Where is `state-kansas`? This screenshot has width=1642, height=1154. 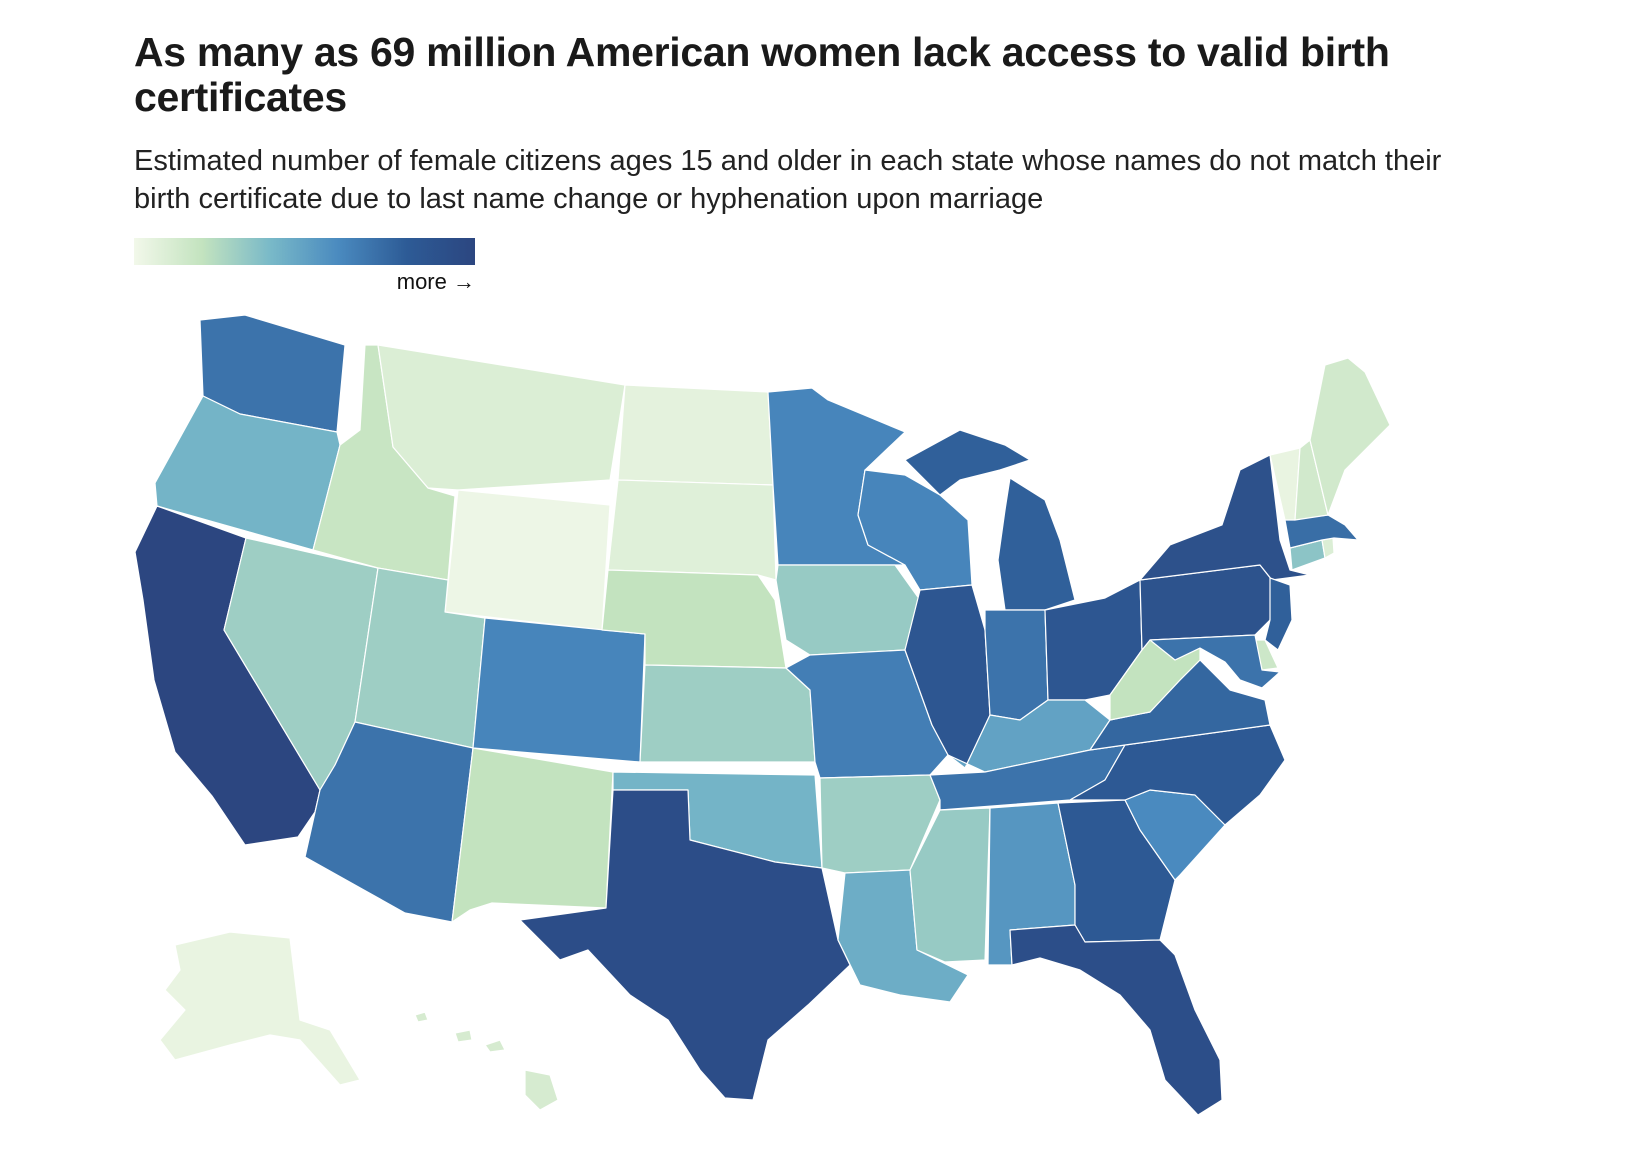
state-kansas is located at coordinates (727, 713).